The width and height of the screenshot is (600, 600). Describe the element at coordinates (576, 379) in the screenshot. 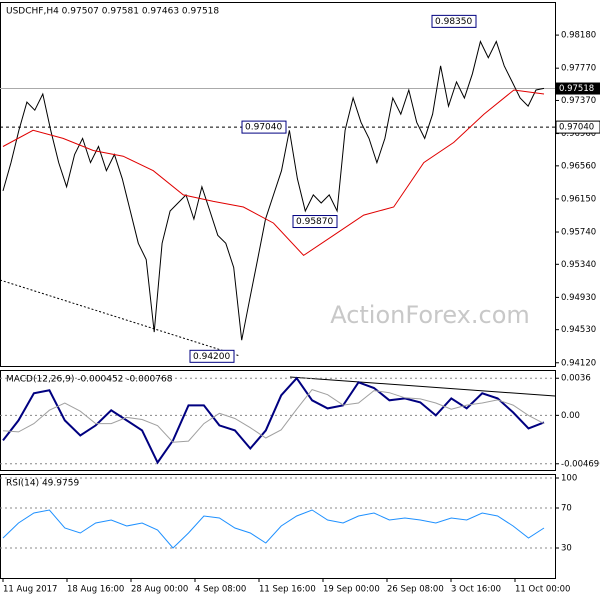

I see `y-tick-label: 0.0036` at that location.